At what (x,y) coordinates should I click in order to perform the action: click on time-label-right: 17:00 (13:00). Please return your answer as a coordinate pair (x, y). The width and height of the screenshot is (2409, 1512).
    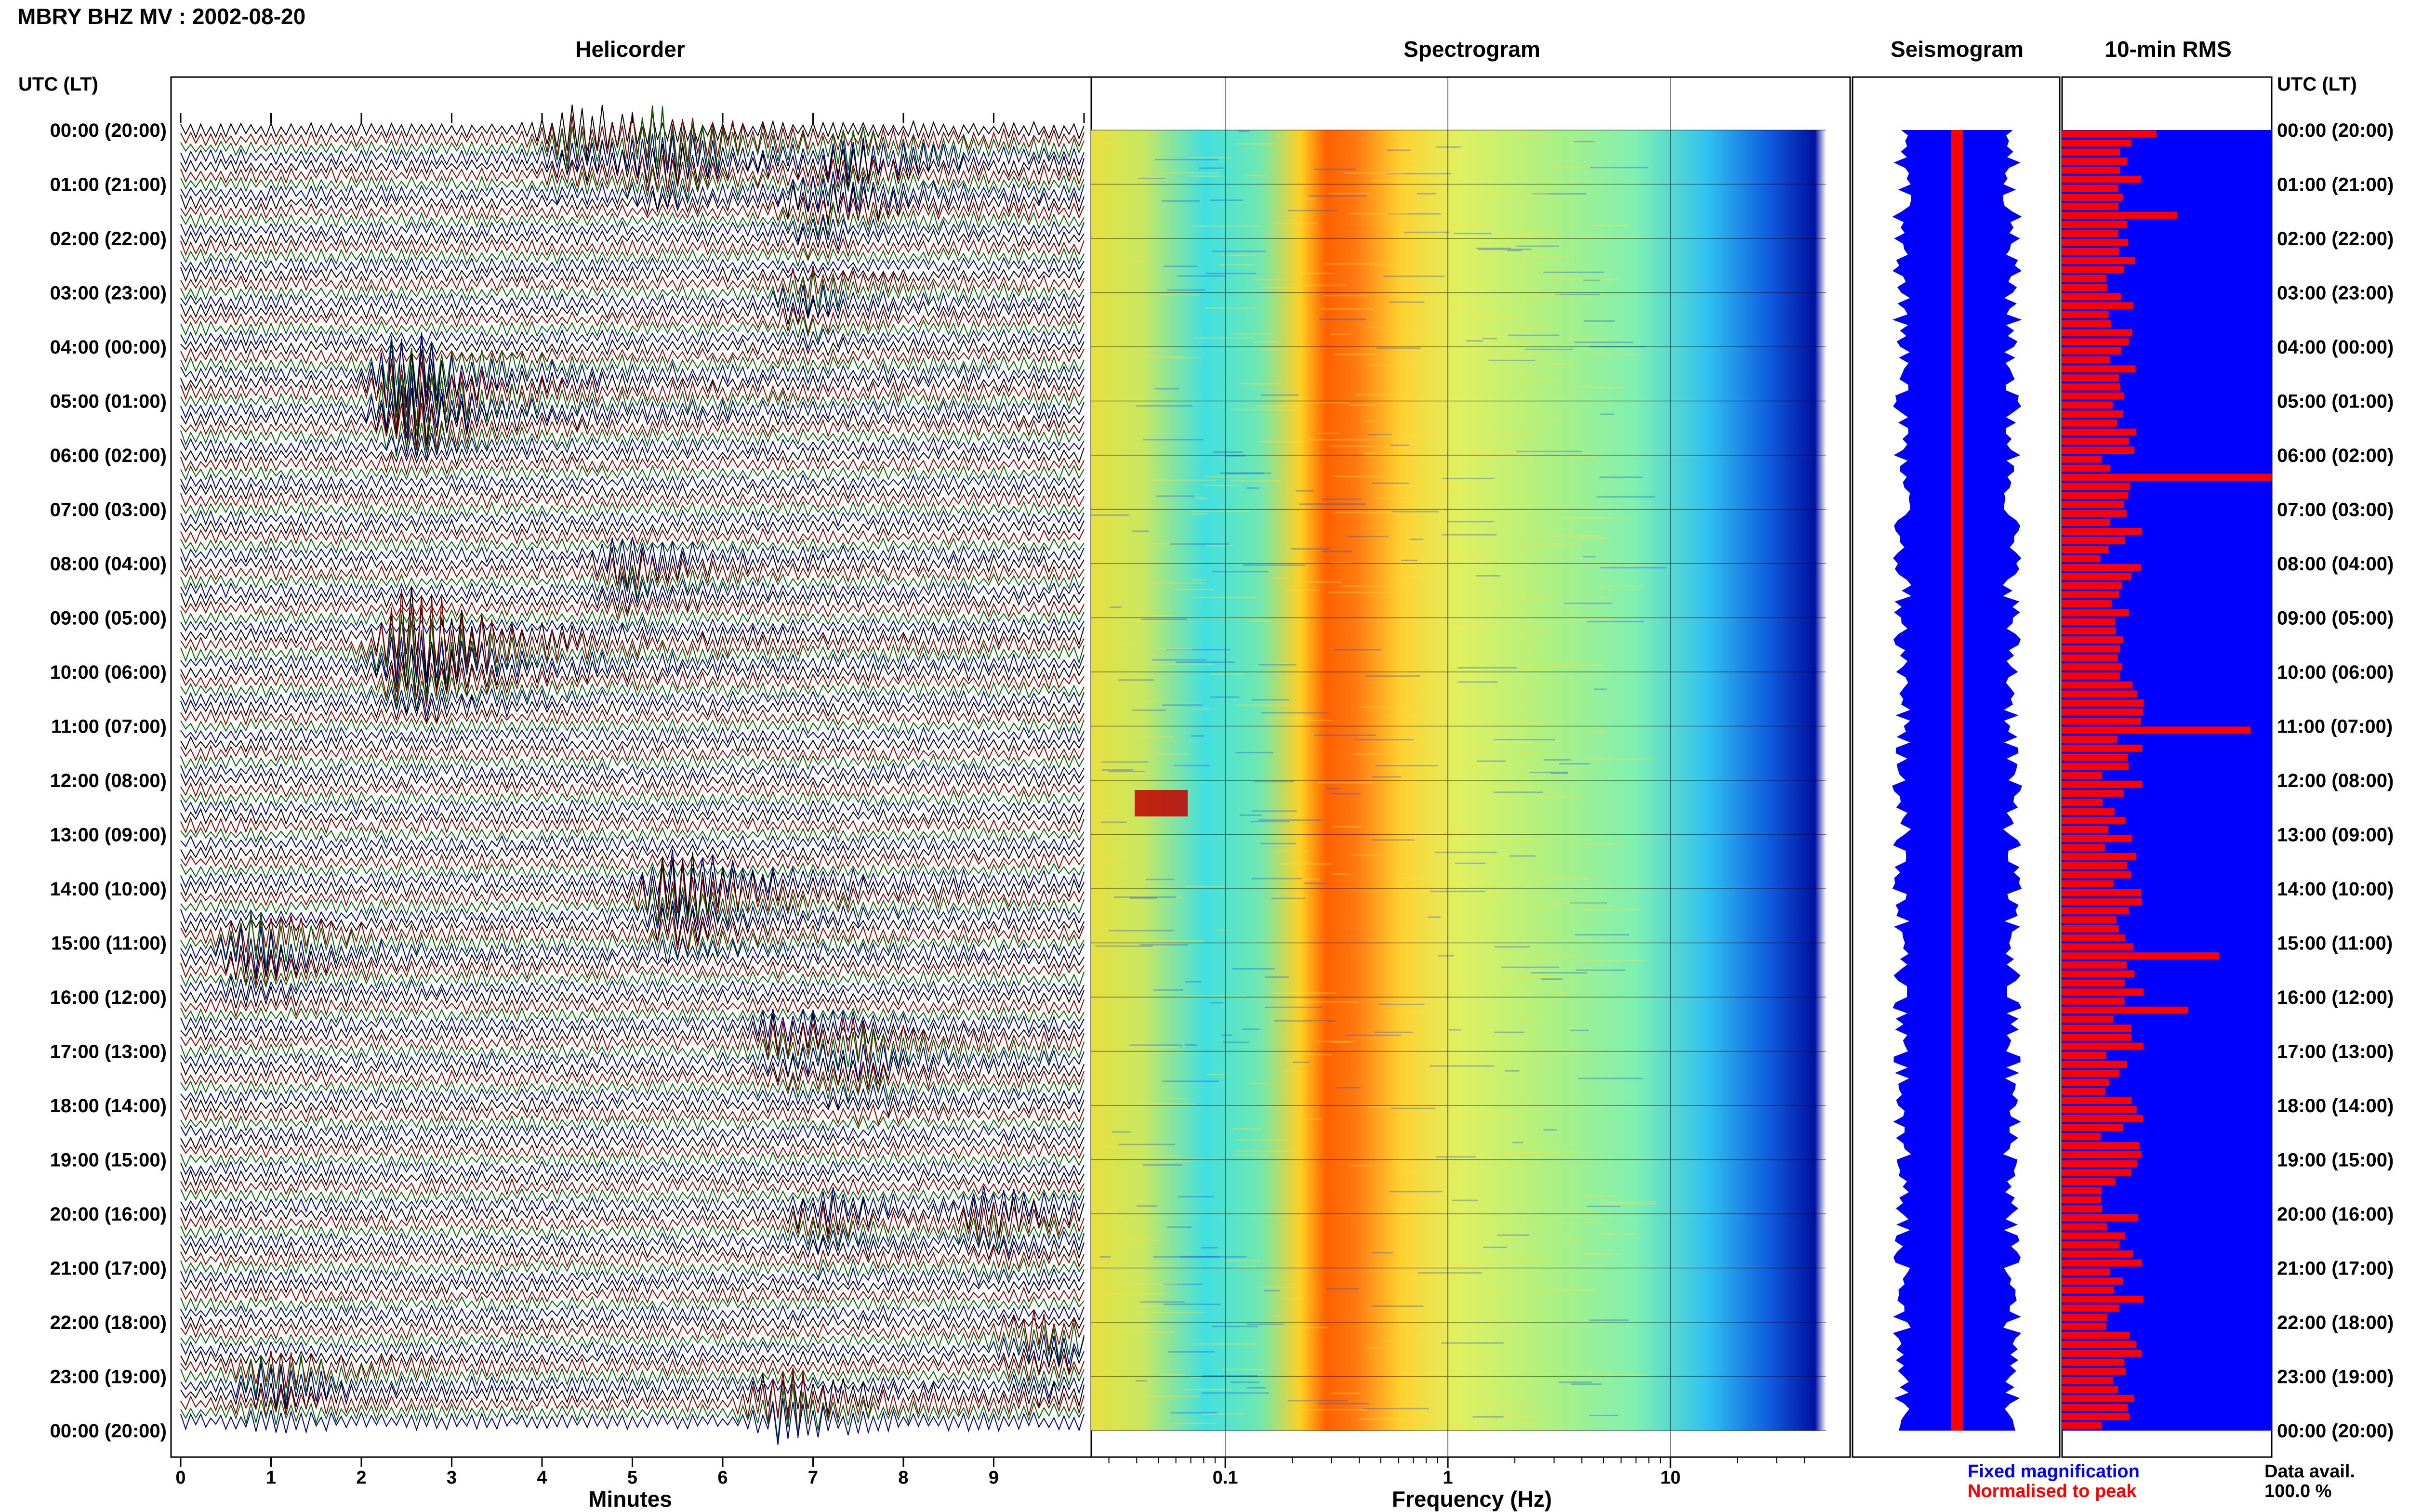
    Looking at the image, I should click on (2335, 1052).